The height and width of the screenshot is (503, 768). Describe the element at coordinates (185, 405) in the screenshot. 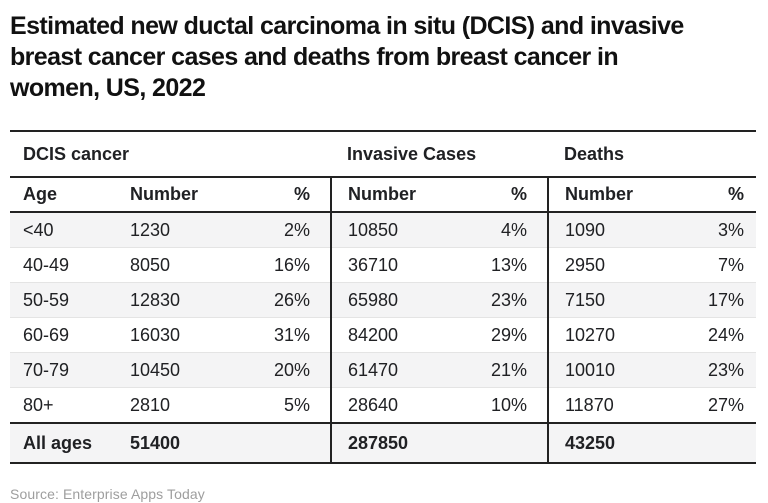

I see `dcis-number-cell: 2810` at that location.